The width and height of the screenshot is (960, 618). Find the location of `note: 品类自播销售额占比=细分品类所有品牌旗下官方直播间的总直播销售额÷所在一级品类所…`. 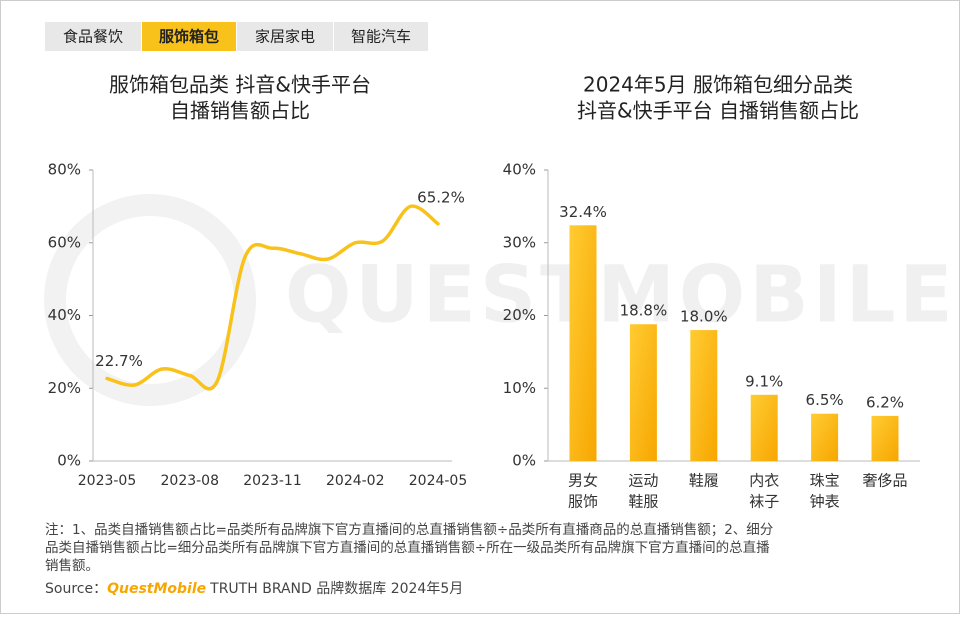

note: 品类自播销售额占比=细分品类所有品牌旗下官方直播间的总直播销售额÷所在一级品类所… is located at coordinates (407, 547).